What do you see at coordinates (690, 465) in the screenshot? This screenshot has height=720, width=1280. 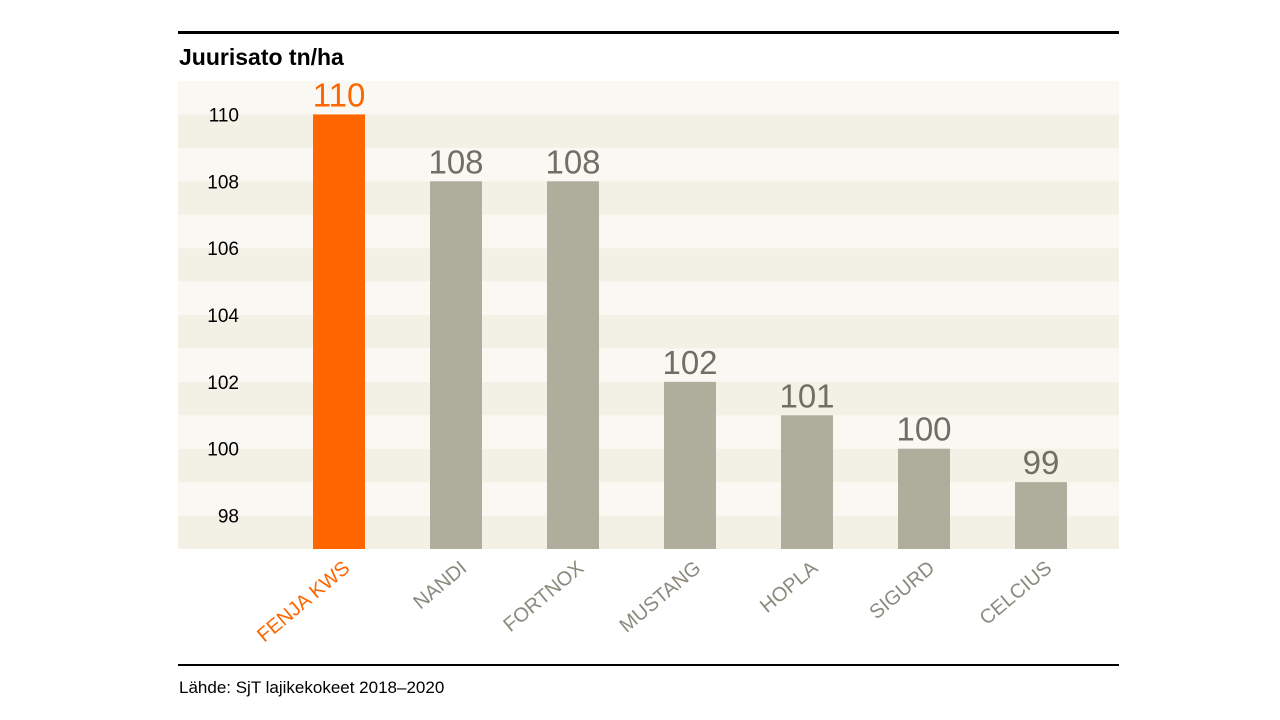 I see `bar-mustang` at bounding box center [690, 465].